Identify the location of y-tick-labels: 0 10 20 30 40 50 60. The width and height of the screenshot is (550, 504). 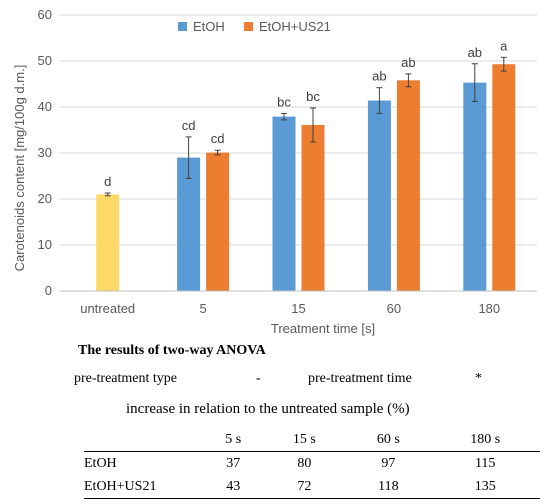
(45, 152).